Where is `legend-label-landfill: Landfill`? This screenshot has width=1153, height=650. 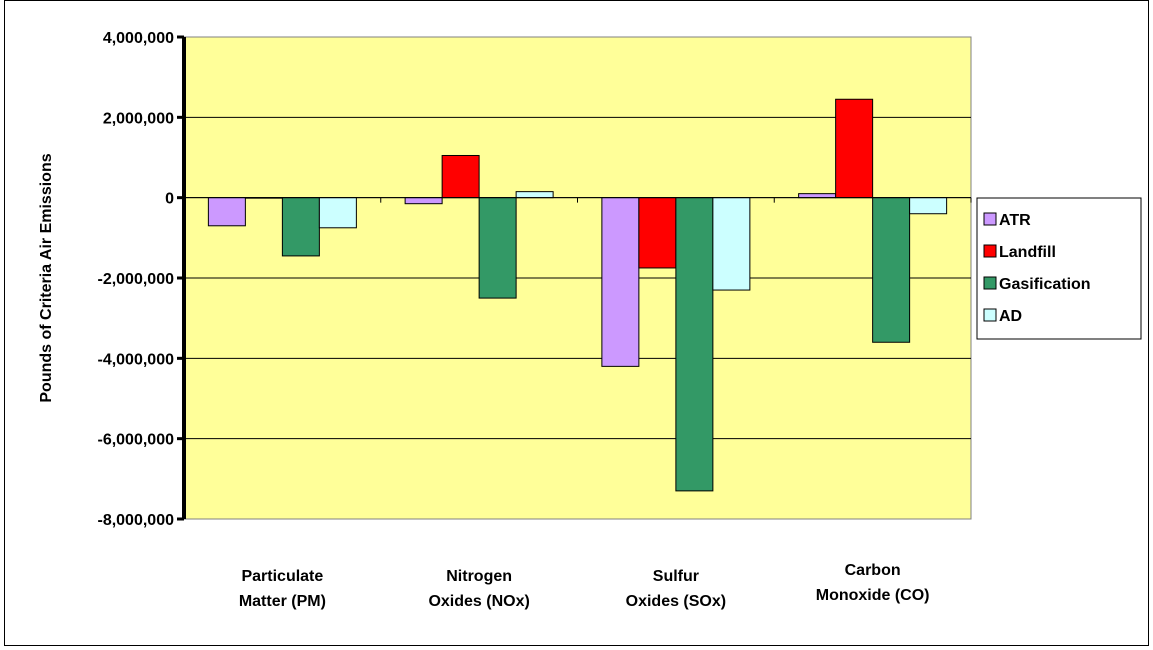
legend-label-landfill: Landfill is located at coordinates (1027, 252).